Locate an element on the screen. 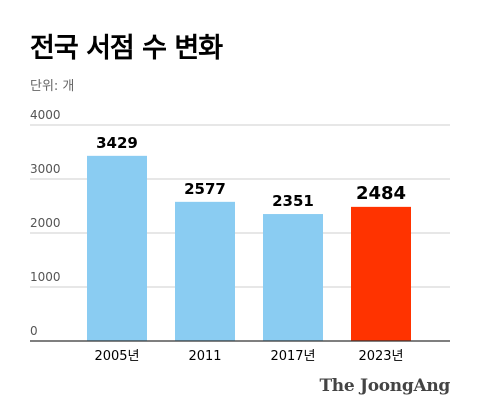 This screenshot has height=419, width=480. y-tick-label: 4000 is located at coordinates (45, 115).